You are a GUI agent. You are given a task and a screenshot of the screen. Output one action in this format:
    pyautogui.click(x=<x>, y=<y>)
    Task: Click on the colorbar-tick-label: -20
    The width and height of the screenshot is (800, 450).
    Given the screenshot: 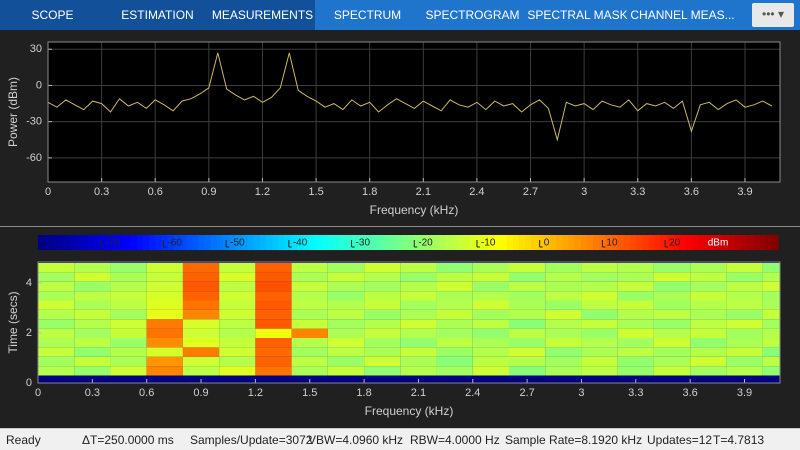 What is the action you would take?
    pyautogui.click(x=425, y=243)
    